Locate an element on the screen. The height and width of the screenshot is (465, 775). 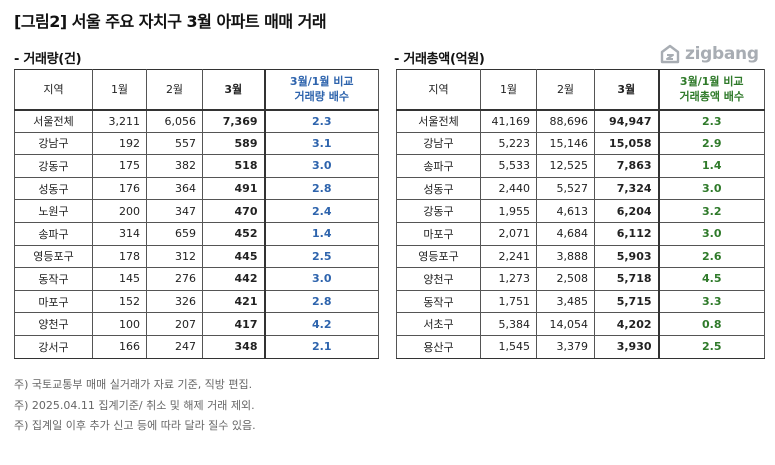
table-row: 양천구 100 207 417 4.2 is located at coordinates (196, 324).